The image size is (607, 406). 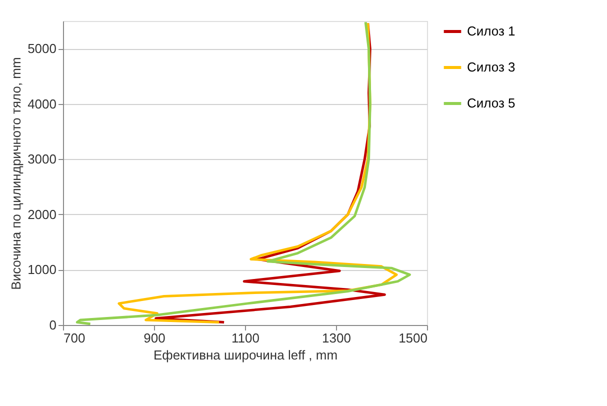 What do you see at coordinates (491, 67) in the screenshot?
I see `legend-label: Силоз 3` at bounding box center [491, 67].